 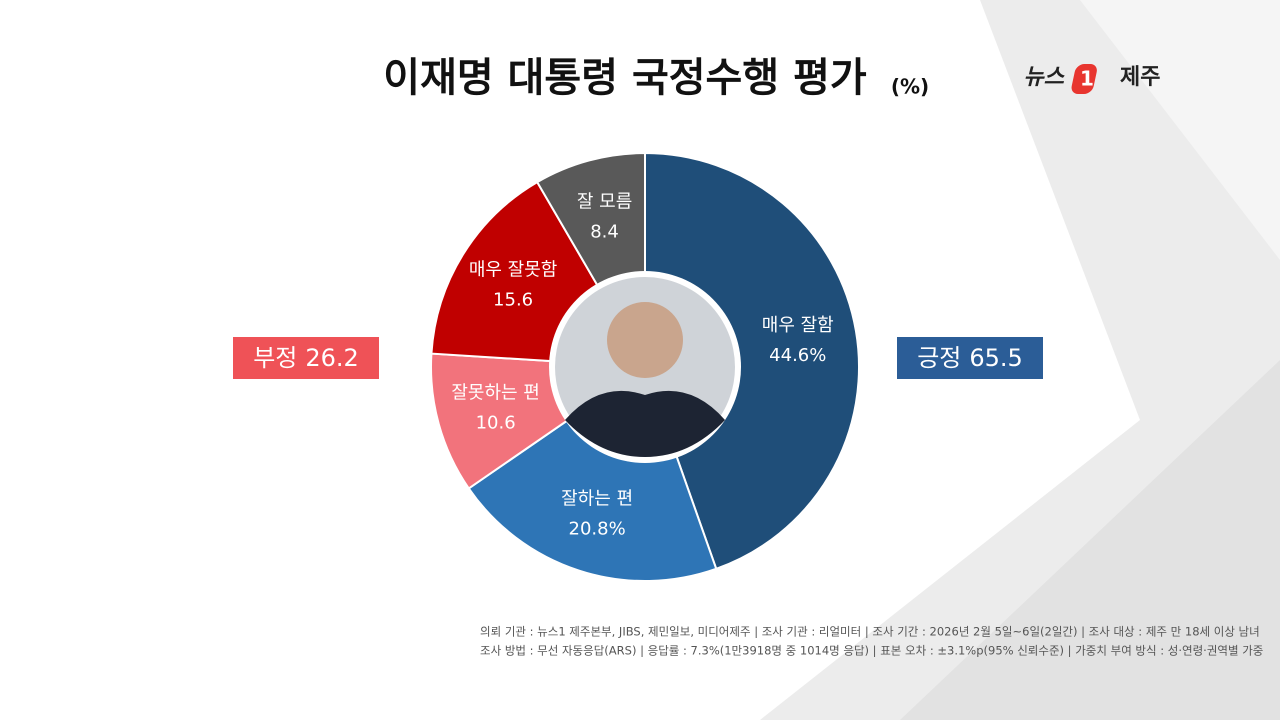 I want to click on slice-label: 잘 모름, so click(x=604, y=201).